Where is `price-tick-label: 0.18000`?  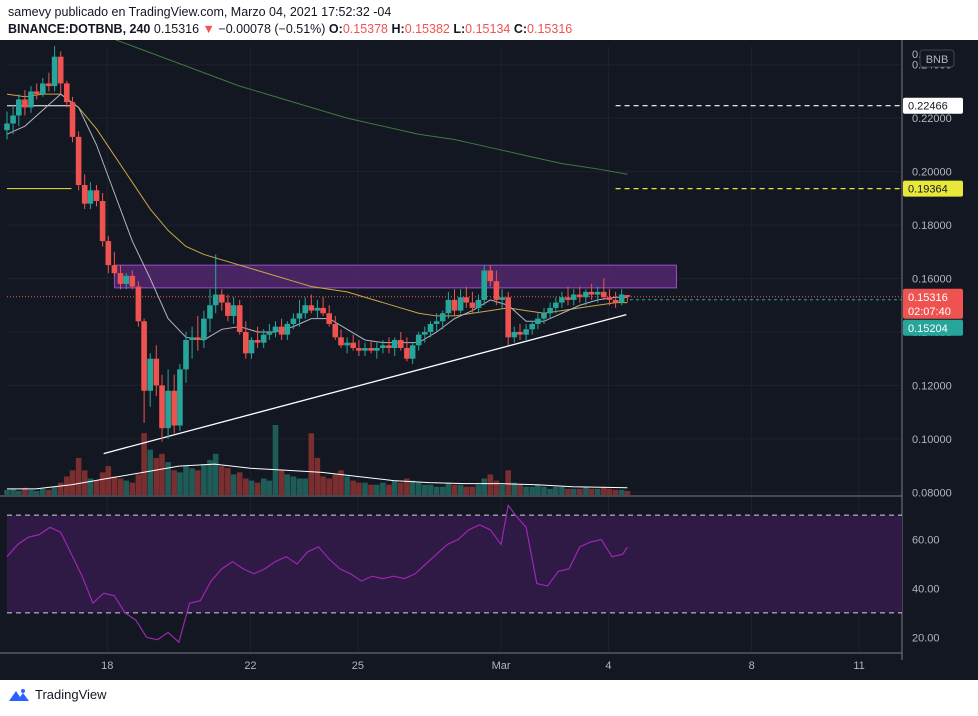
price-tick-label: 0.18000 is located at coordinates (932, 226).